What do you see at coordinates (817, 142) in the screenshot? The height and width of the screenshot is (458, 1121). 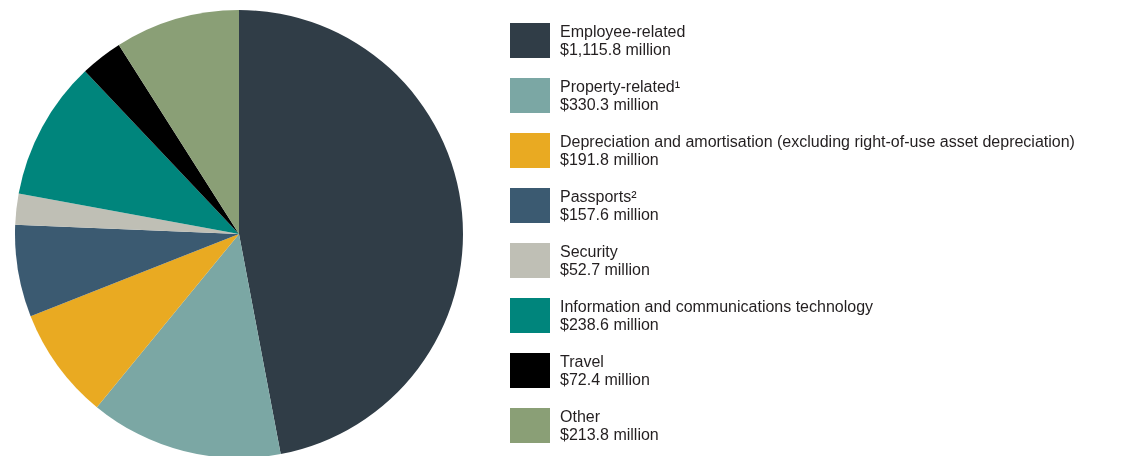 I see `legend-label: Depreciation and amortisation (excluding right-of-use asset depreciation)` at bounding box center [817, 142].